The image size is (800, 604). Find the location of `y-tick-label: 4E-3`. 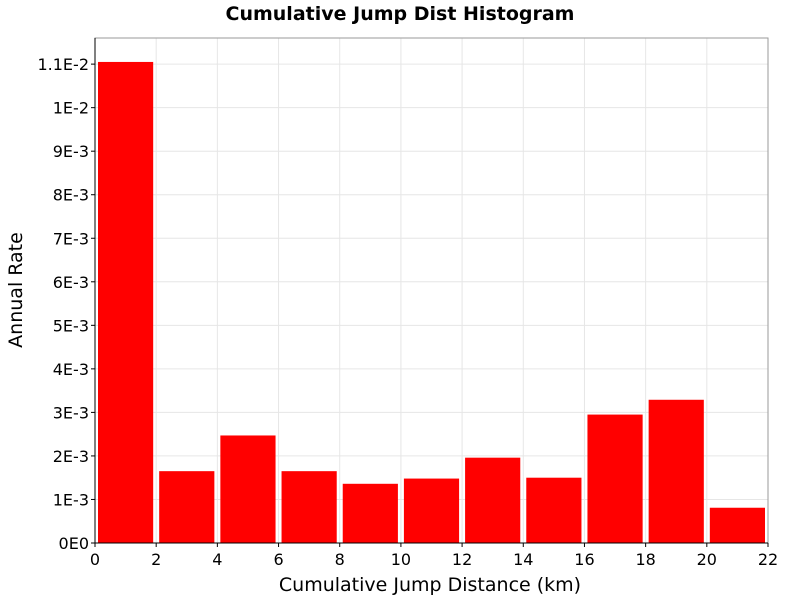

y-tick-label: 4E-3 is located at coordinates (71, 369).